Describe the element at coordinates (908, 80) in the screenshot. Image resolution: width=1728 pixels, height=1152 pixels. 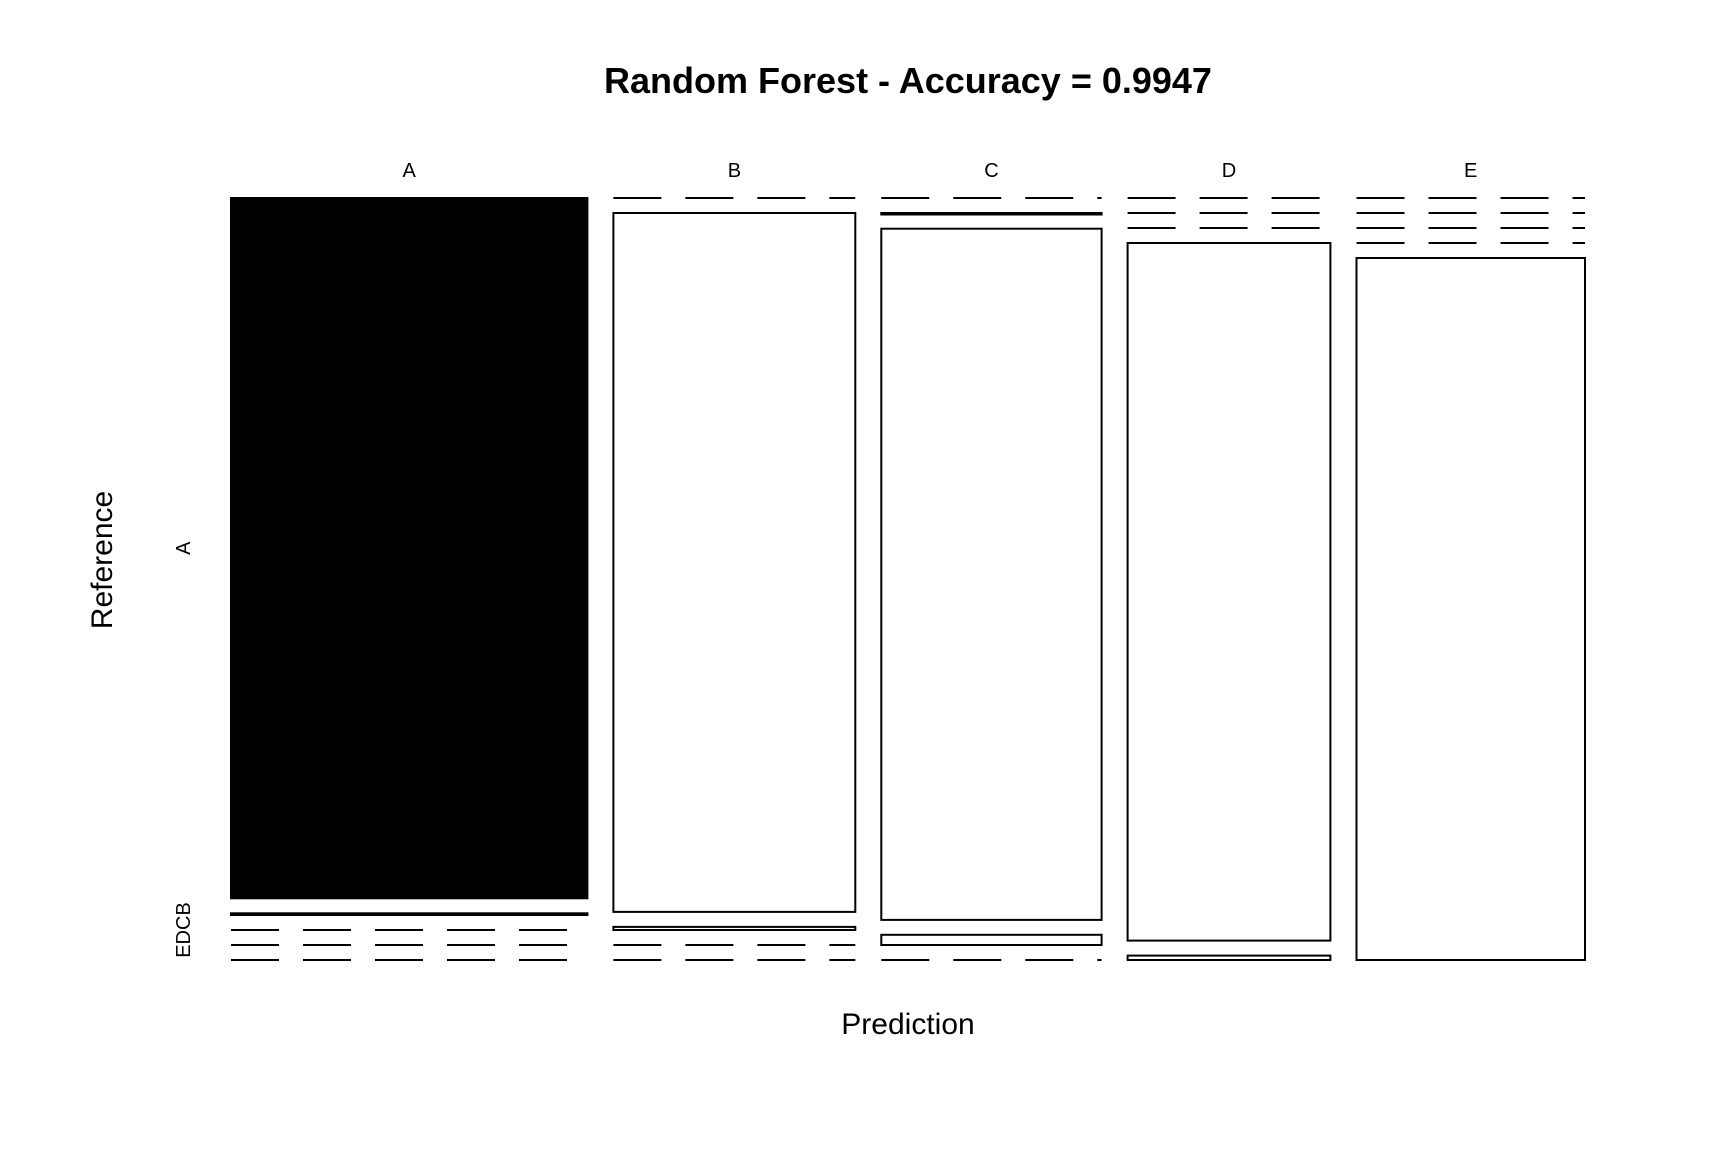
I see `chart-title: Random Forest - Accuracy = 0.9947` at that location.